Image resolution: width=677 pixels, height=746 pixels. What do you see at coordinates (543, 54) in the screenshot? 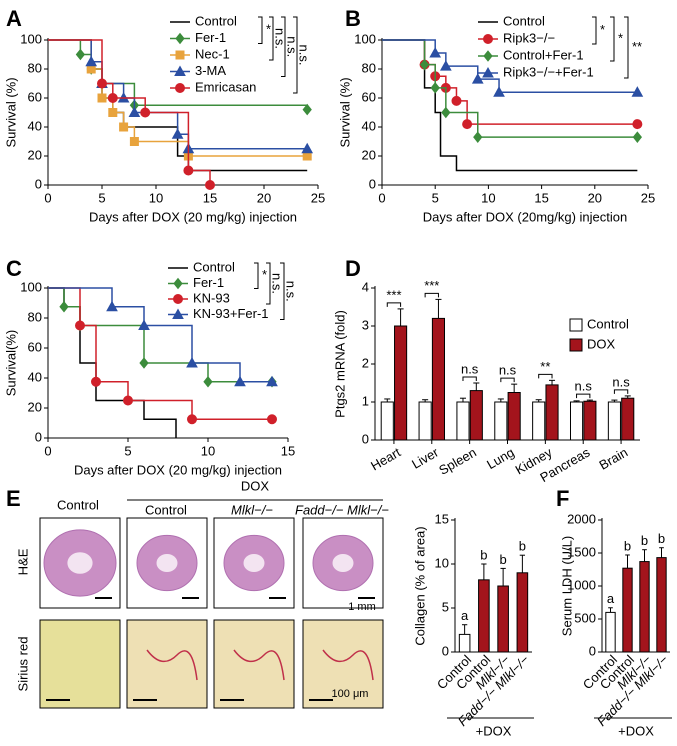
I see `legend-label: Control+Fer-1` at bounding box center [543, 54].